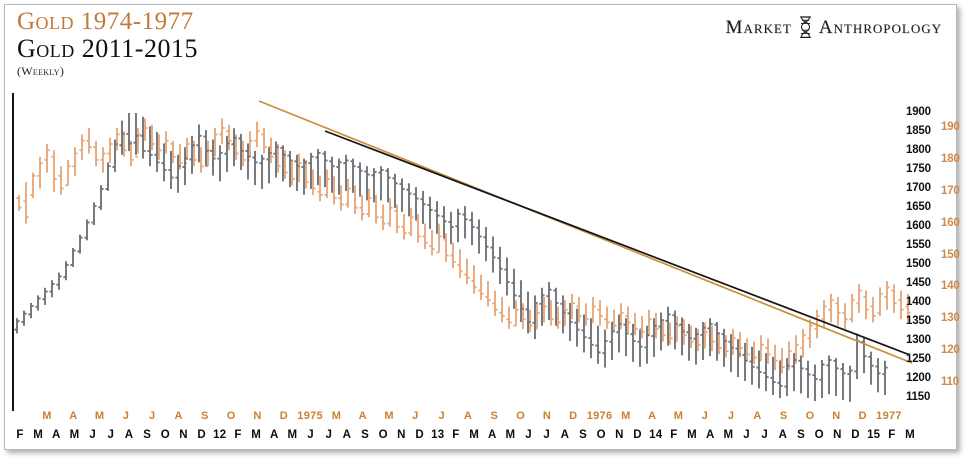 The image size is (970, 458). Describe the element at coordinates (950, 286) in the screenshot. I see `y-tick-orange: 140` at that location.